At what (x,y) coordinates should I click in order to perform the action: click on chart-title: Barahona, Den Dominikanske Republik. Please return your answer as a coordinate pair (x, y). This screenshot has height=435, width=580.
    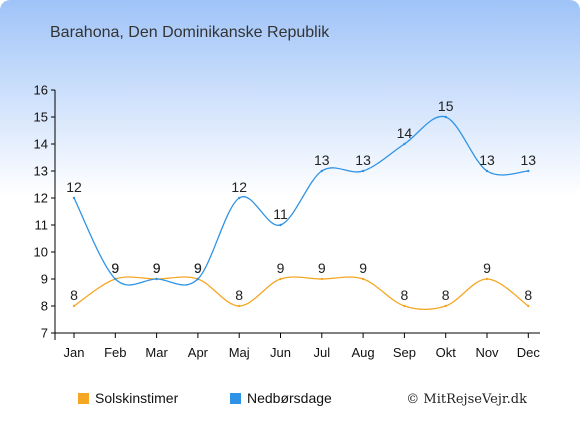
    Looking at the image, I should click on (190, 32).